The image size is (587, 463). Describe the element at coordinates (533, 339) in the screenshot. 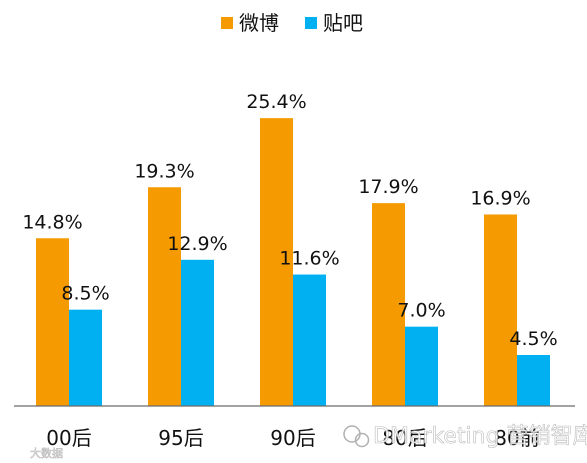

I see `data-label-tieba-4: 4.5%` at that location.